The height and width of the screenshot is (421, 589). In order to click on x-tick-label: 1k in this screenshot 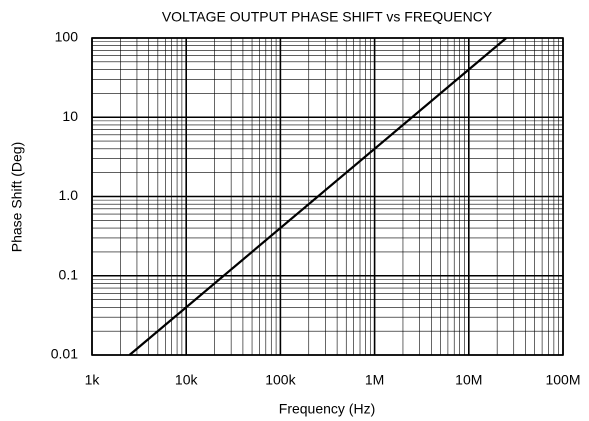, I will do `click(93, 380)`.